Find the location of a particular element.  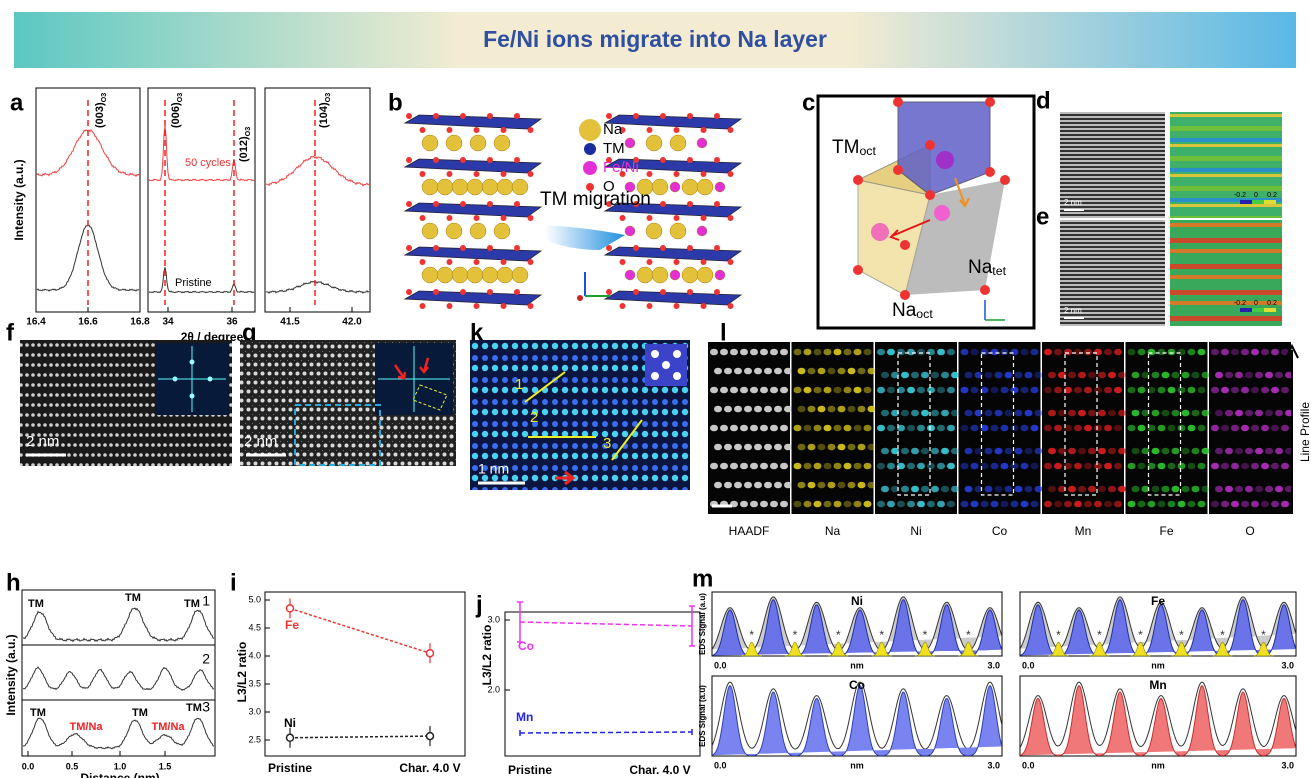

panel-label: d is located at coordinates (1043, 100).